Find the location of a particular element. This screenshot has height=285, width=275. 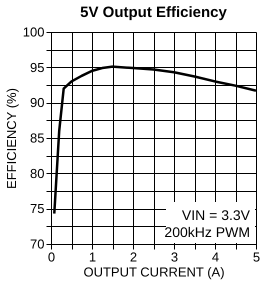

y-tick-label: 70 is located at coordinates (37, 244).